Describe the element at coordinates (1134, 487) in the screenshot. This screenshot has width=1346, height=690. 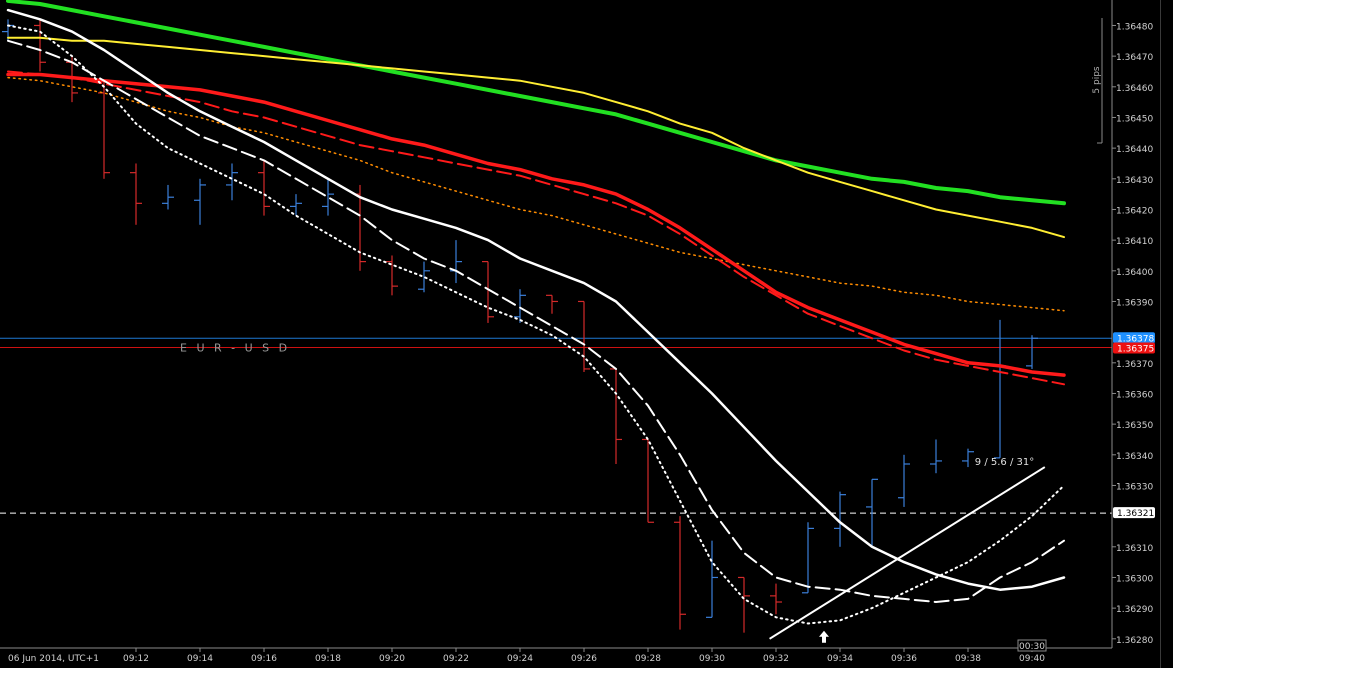
I see `price-tick-label: 1.36330` at that location.